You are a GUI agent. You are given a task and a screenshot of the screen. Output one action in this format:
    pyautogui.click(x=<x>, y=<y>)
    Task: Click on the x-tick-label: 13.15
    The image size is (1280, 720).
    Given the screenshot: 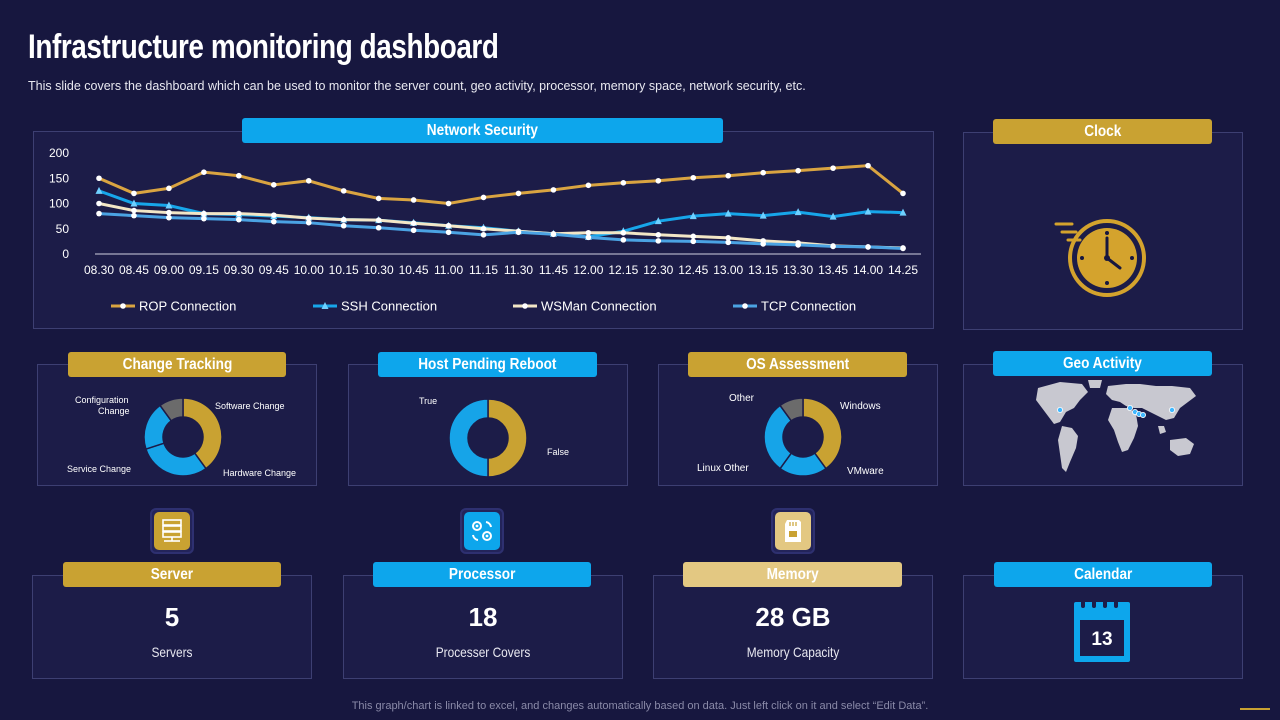 What is the action you would take?
    pyautogui.click(x=763, y=270)
    